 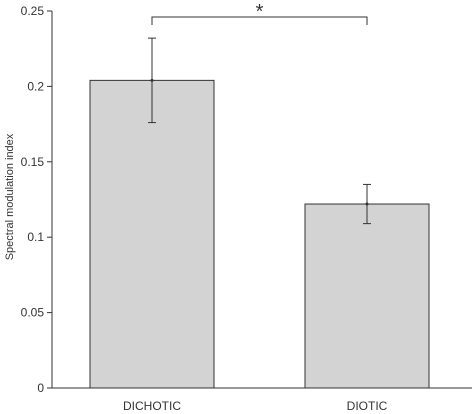 I want to click on significance-star: *, so click(x=260, y=12).